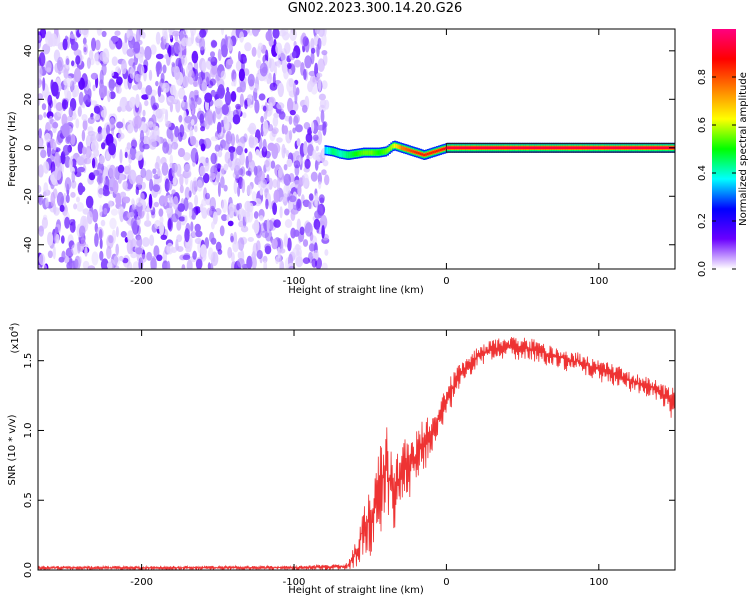 The width and height of the screenshot is (750, 600). What do you see at coordinates (28, 99) in the screenshot?
I see `spectrogram-y-tick-label: 20` at bounding box center [28, 99].